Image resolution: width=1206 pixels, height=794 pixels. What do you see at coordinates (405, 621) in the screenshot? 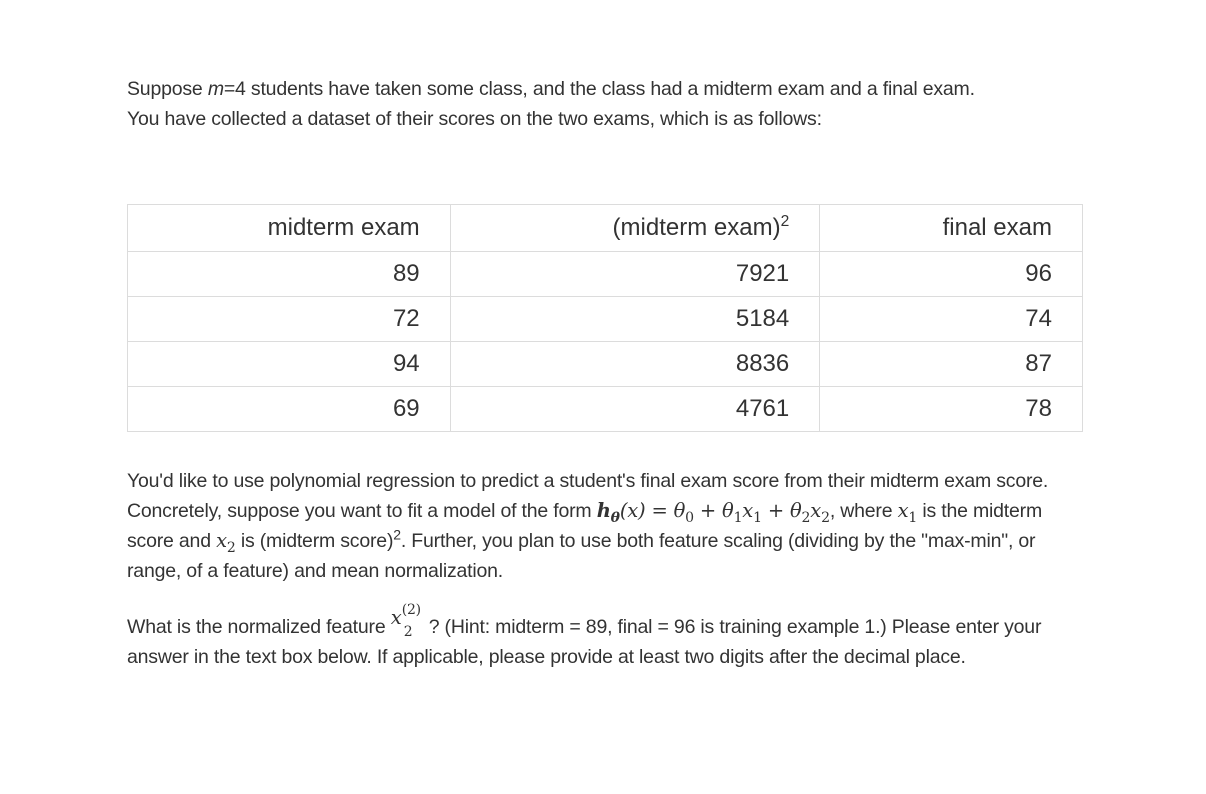
I see `normalized-feature-variable: x (2) 2` at bounding box center [405, 621].